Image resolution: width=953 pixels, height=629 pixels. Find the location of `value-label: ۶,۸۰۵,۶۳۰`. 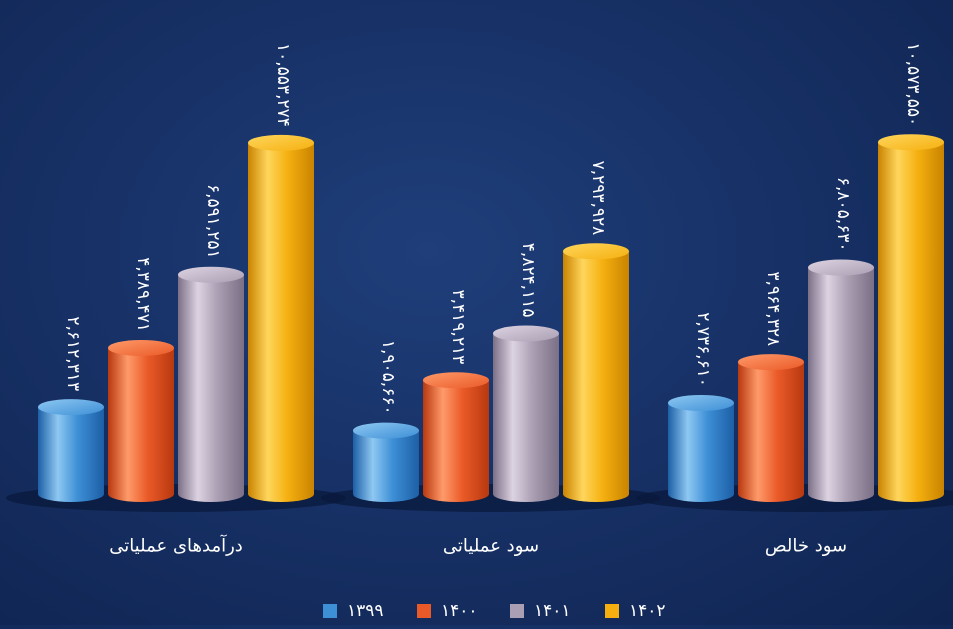

value-label: ۶,۸۰۵,۶۳۰ is located at coordinates (843, 214).